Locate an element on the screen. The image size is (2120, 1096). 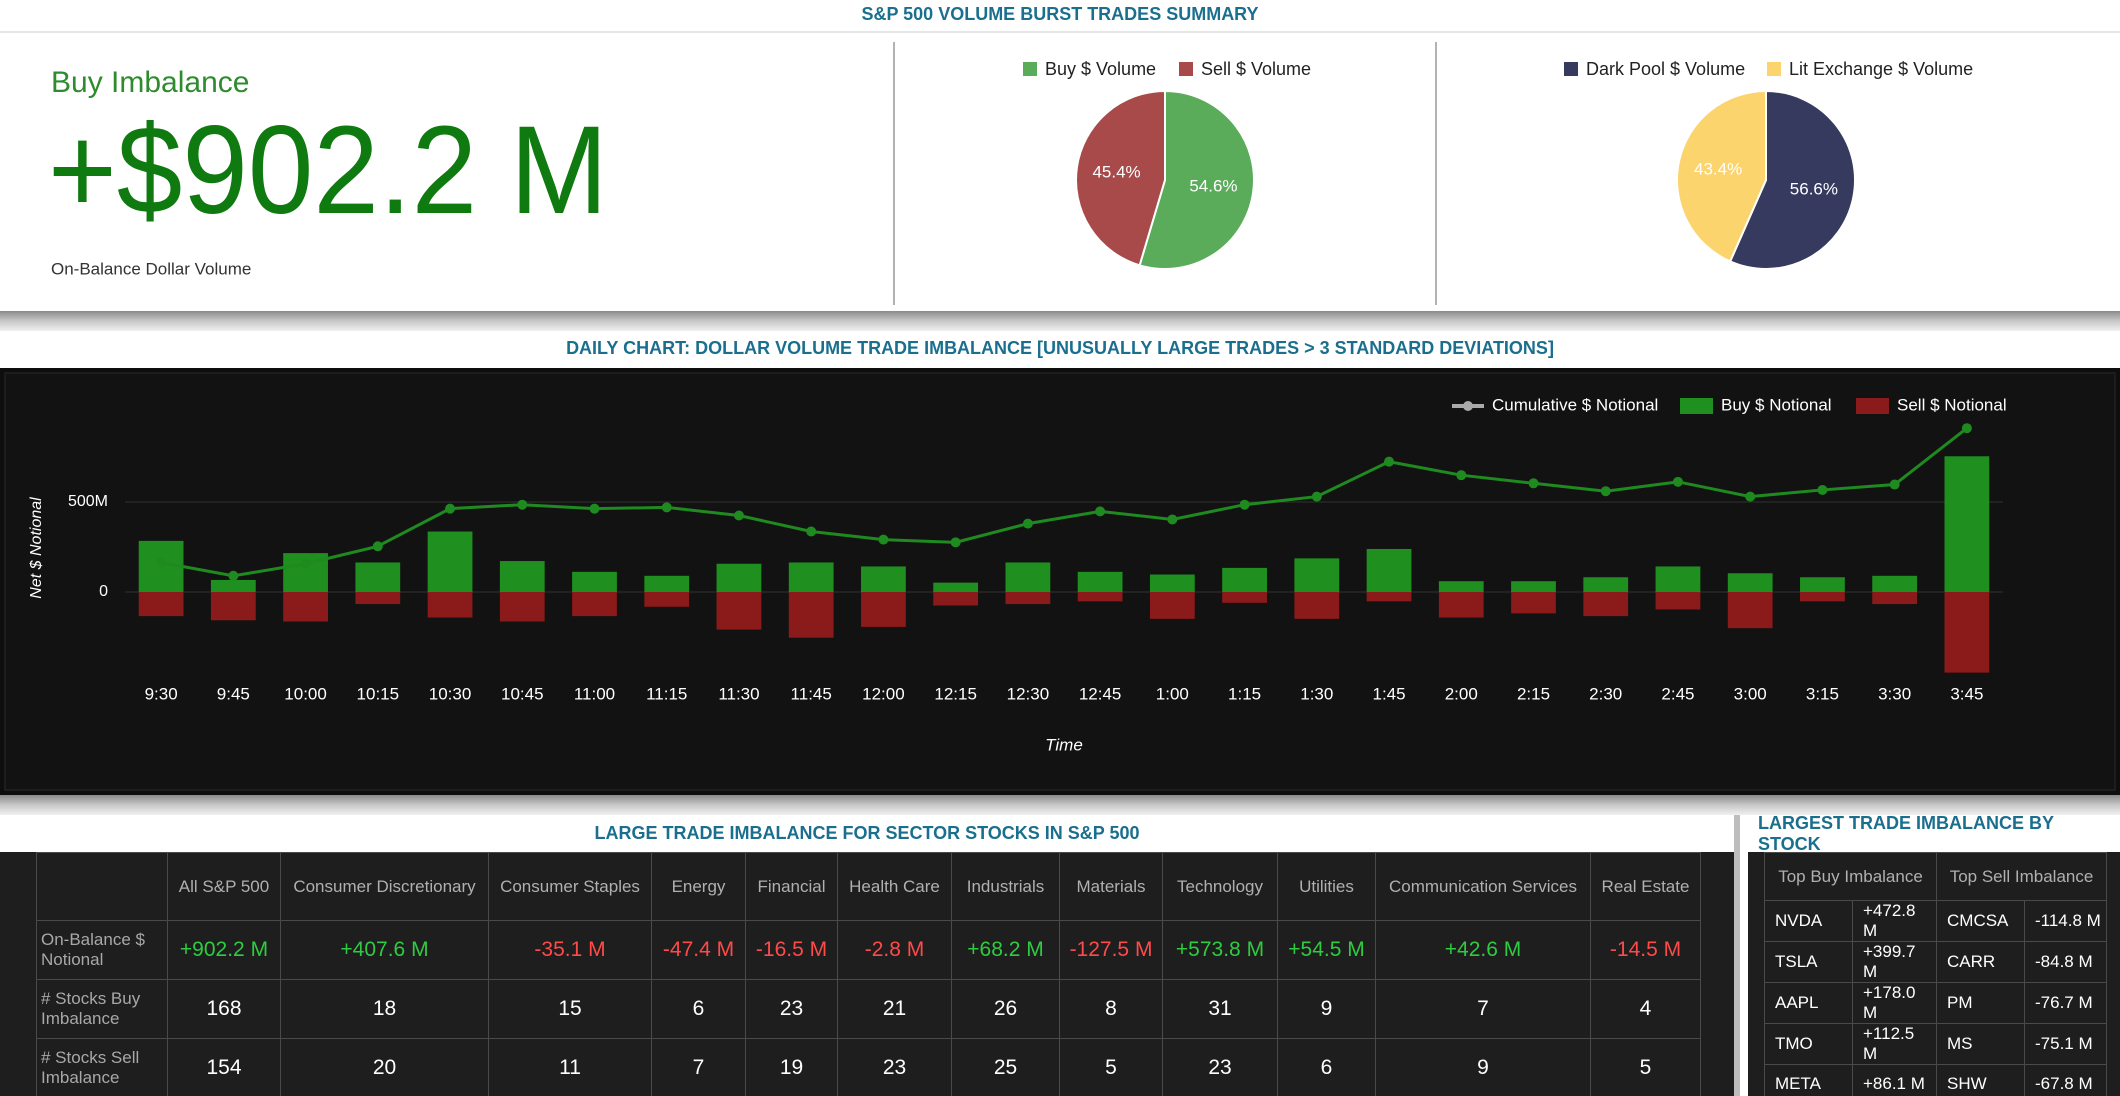
kpi-caption: On-Balance Dollar Volume is located at coordinates (151, 268).